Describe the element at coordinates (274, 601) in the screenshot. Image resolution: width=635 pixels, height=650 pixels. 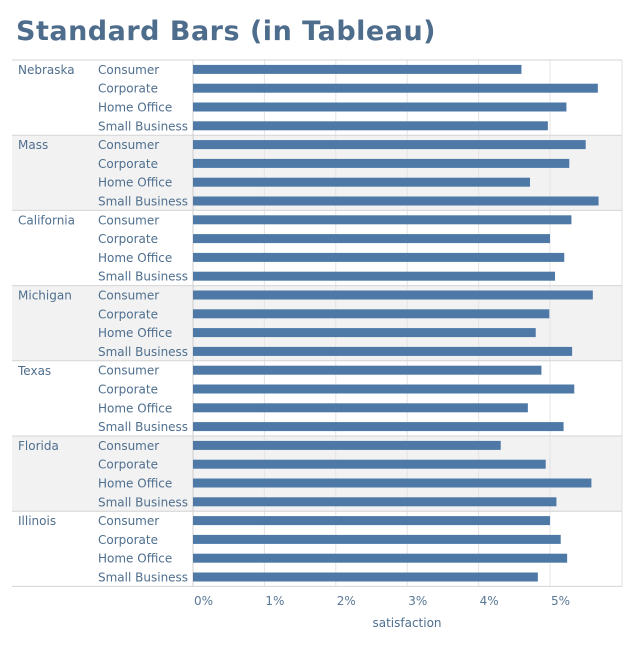
I see `x-tick-label: 1%` at that location.